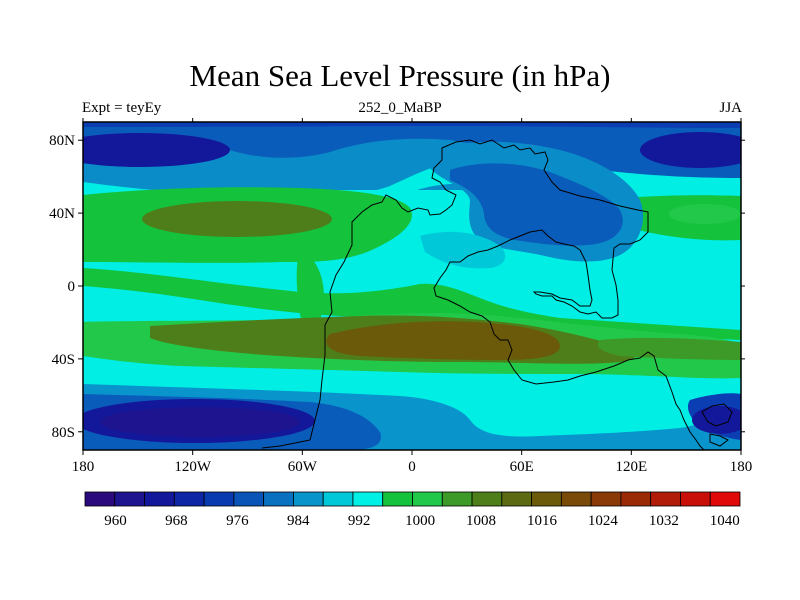  What do you see at coordinates (359, 521) in the screenshot?
I see `colorbar-label: 992` at bounding box center [359, 521].